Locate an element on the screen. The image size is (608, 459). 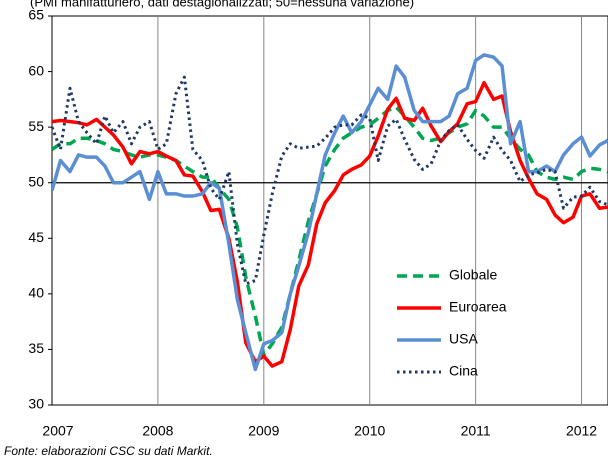
y-tick-label: 35 is located at coordinates (36, 348).